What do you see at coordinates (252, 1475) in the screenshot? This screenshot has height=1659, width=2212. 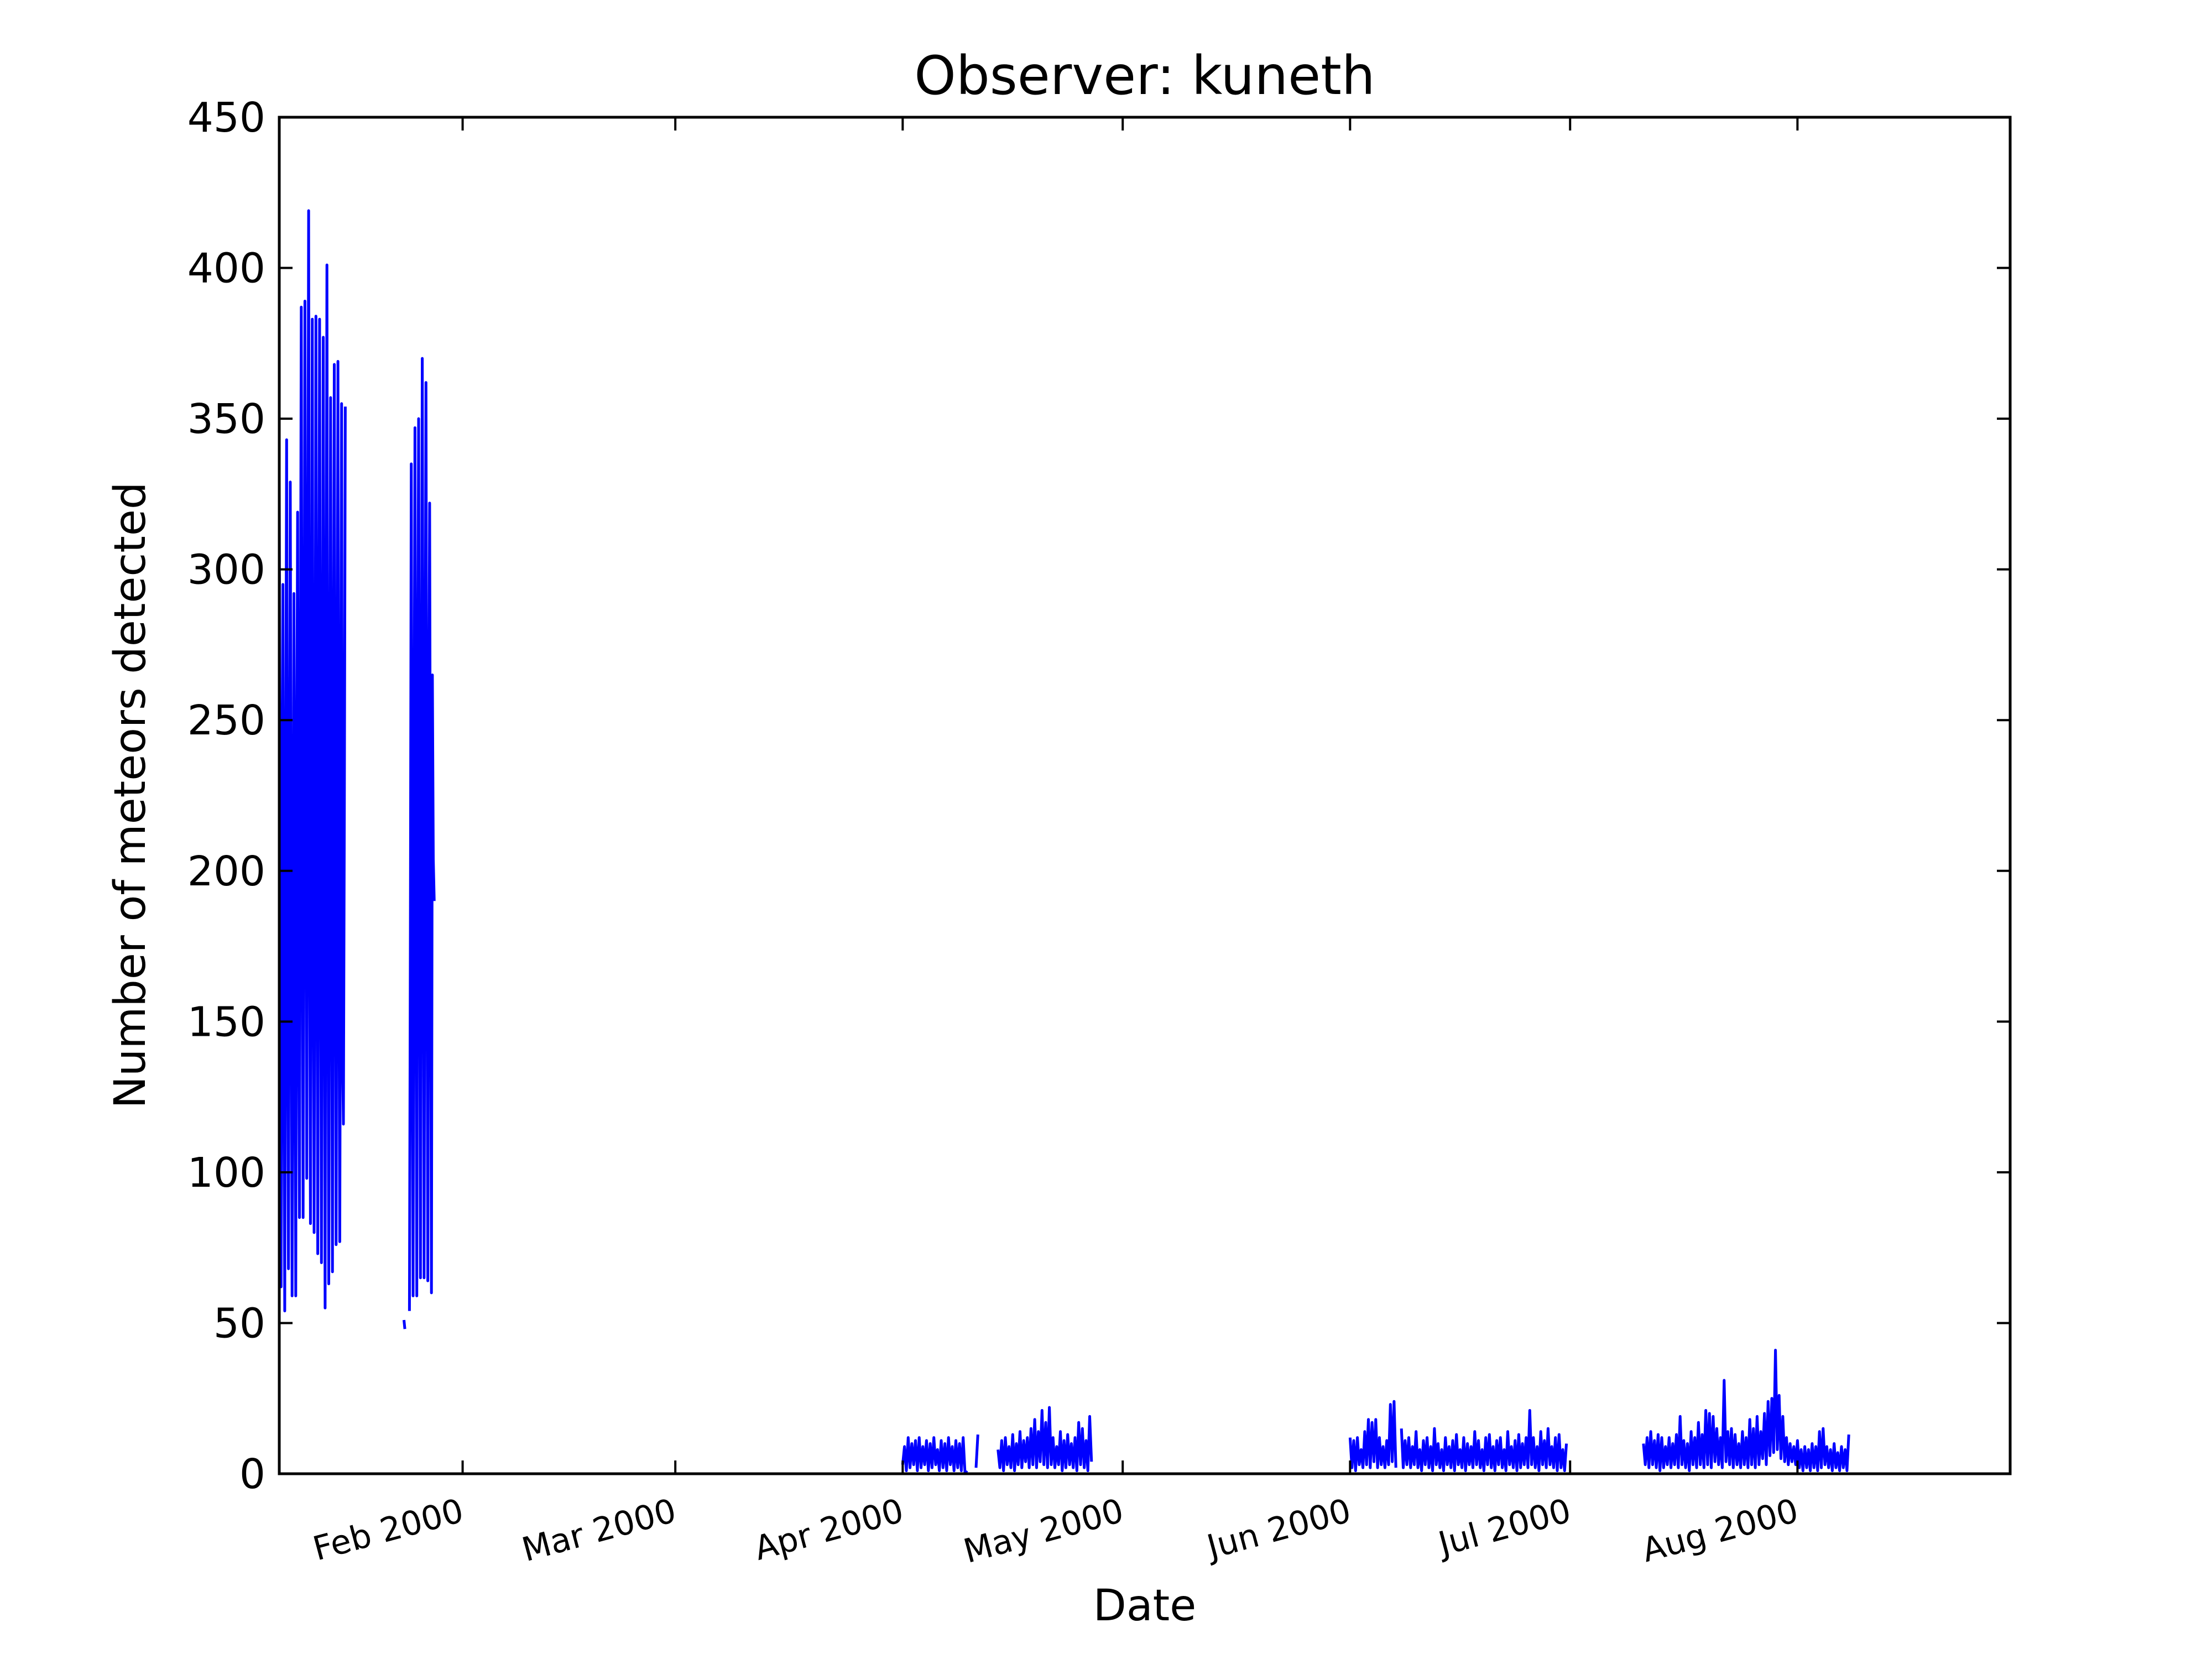 I see `y-tick-label: 0` at bounding box center [252, 1475].